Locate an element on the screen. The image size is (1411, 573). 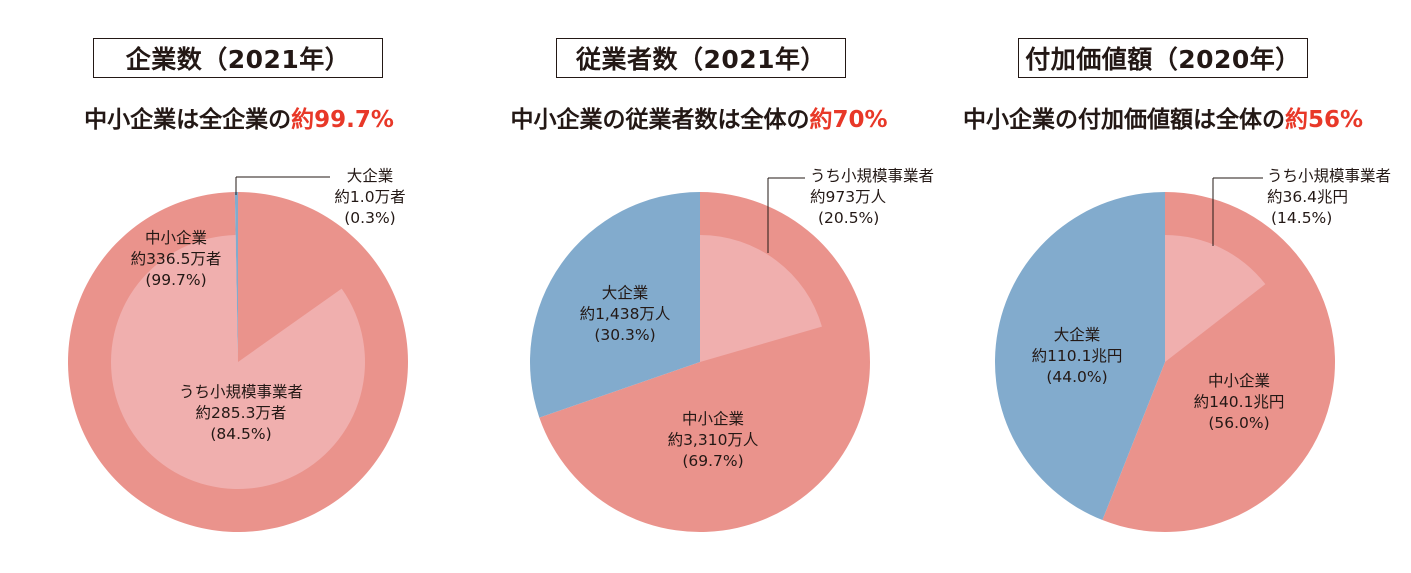
slice-label-small: 中小企業 約3,310万人 (69.7%) is located at coordinates (713, 440).